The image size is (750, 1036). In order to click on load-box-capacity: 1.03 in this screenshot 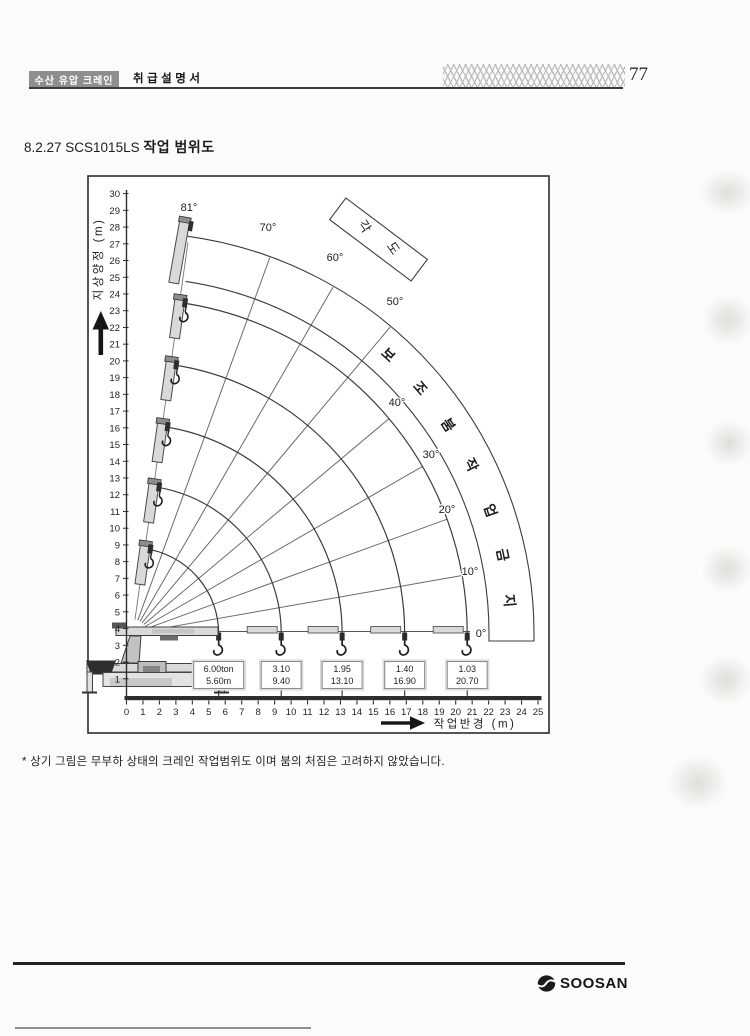, I will do `click(467, 669)`.